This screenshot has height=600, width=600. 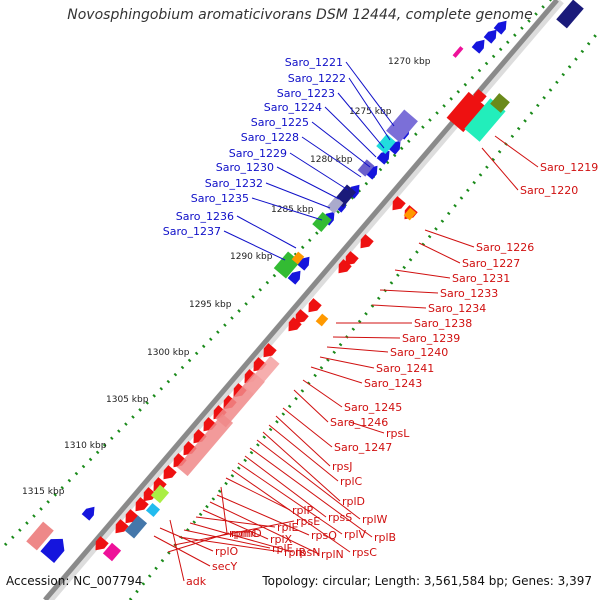 What do you see at coordinates (303, 510) in the screenshot?
I see `gene-label: rplP` at bounding box center [303, 510].